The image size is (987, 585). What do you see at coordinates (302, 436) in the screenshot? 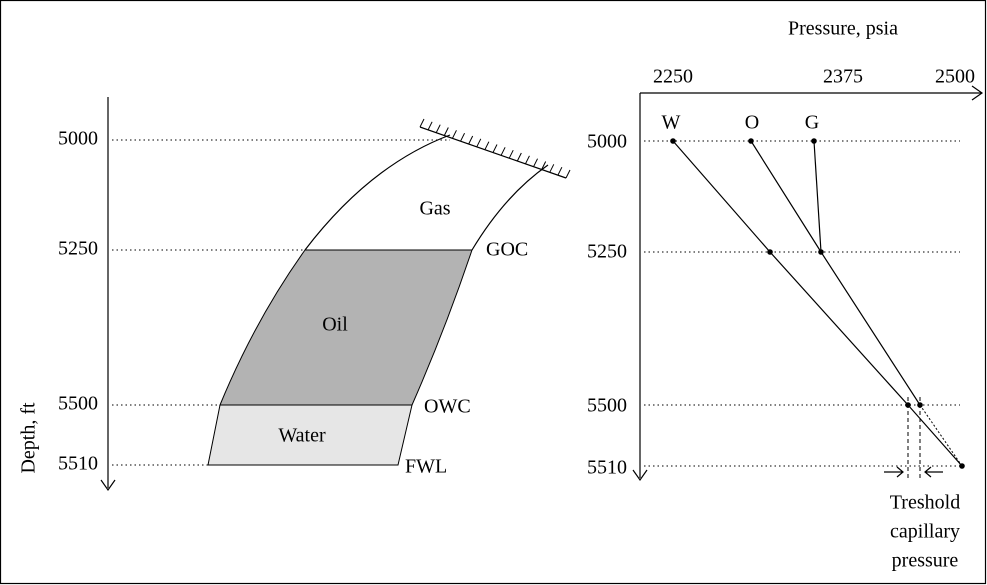
I see `zone-label: Water` at bounding box center [302, 436].